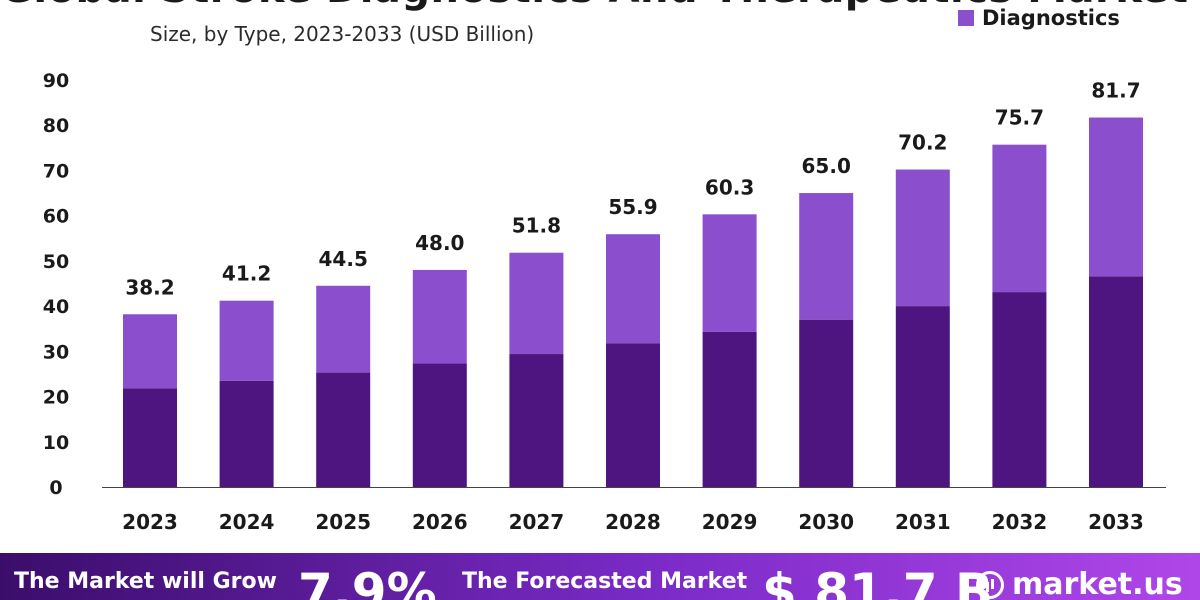 The image size is (1200, 600). What do you see at coordinates (826, 166) in the screenshot?
I see `bar-total-label: 65.0` at bounding box center [826, 166].